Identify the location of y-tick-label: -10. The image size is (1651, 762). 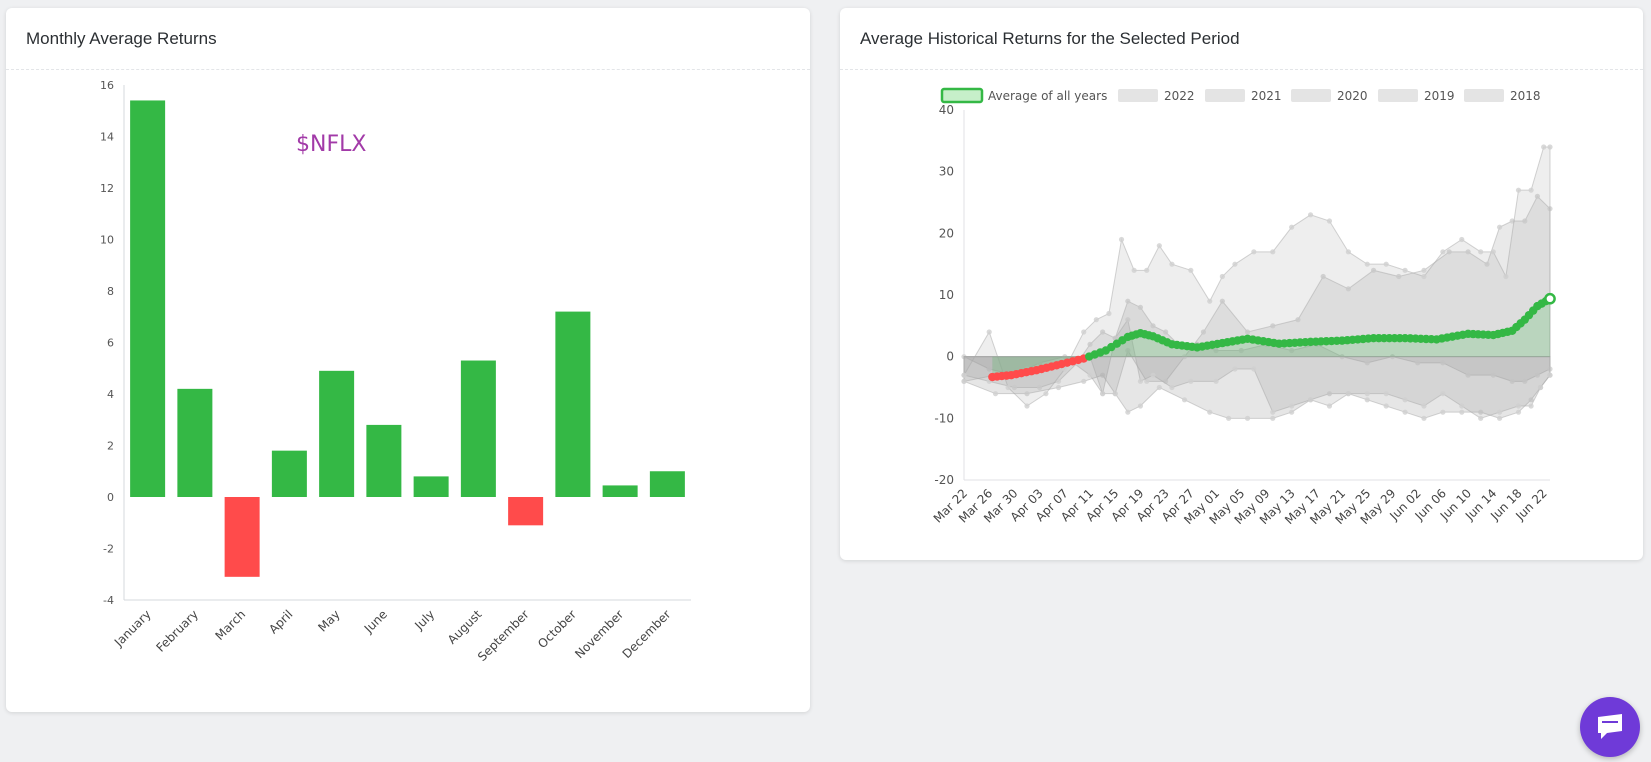
(944, 418).